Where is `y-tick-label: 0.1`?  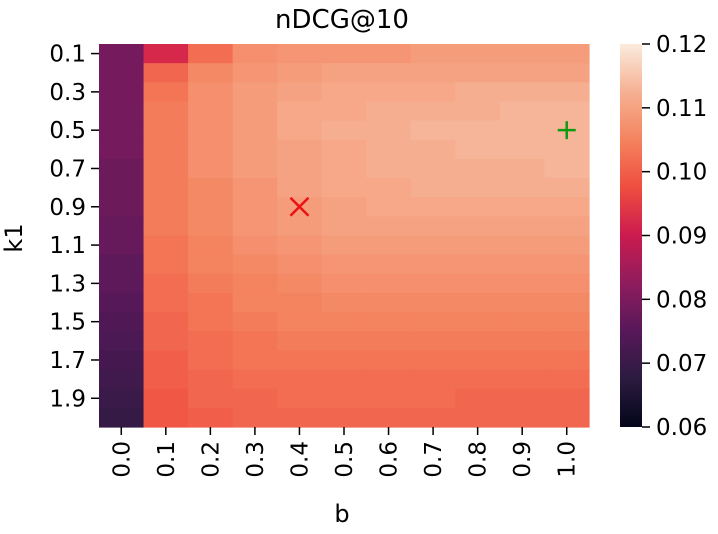 y-tick-label: 0.1 is located at coordinates (67, 55).